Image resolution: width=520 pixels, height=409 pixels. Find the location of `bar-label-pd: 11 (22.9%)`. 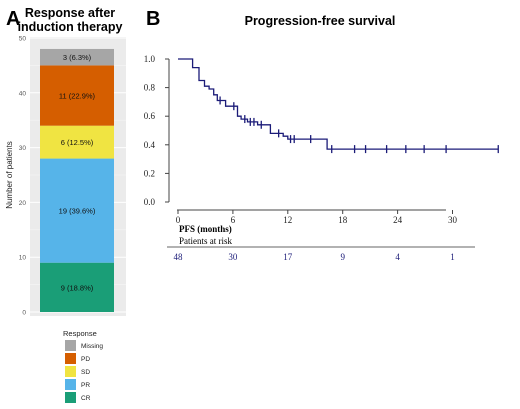

bar-label-pd: 11 (22.9%) is located at coordinates (77, 96).